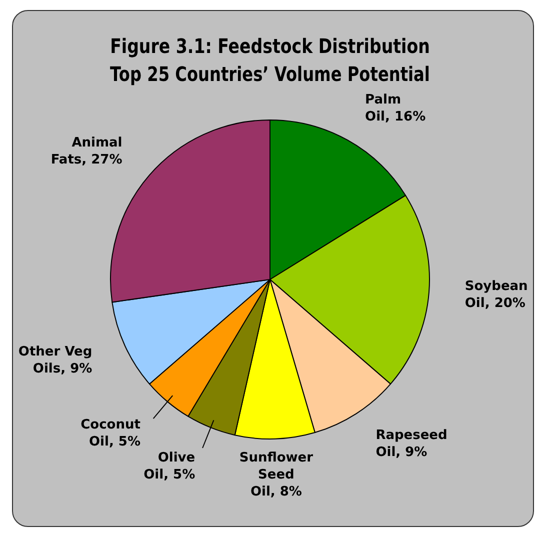 The width and height of the screenshot is (546, 533). I want to click on slice-label: Olive Oil, 5%, so click(170, 466).